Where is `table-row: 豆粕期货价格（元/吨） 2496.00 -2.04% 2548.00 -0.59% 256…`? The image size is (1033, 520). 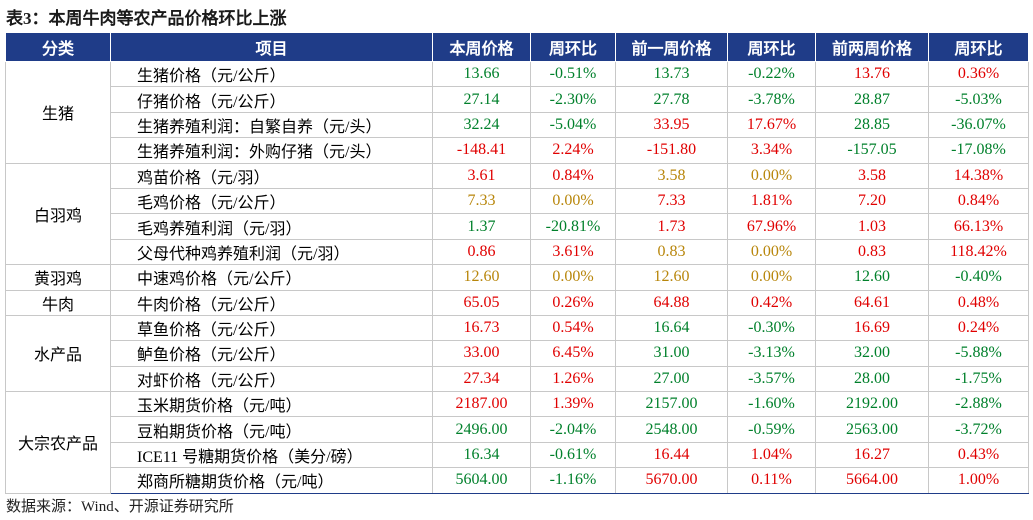
table-row: 豆粕期货价格（元/吨） 2496.00 -2.04% 2548.00 -0.59% 256… is located at coordinates (517, 429).